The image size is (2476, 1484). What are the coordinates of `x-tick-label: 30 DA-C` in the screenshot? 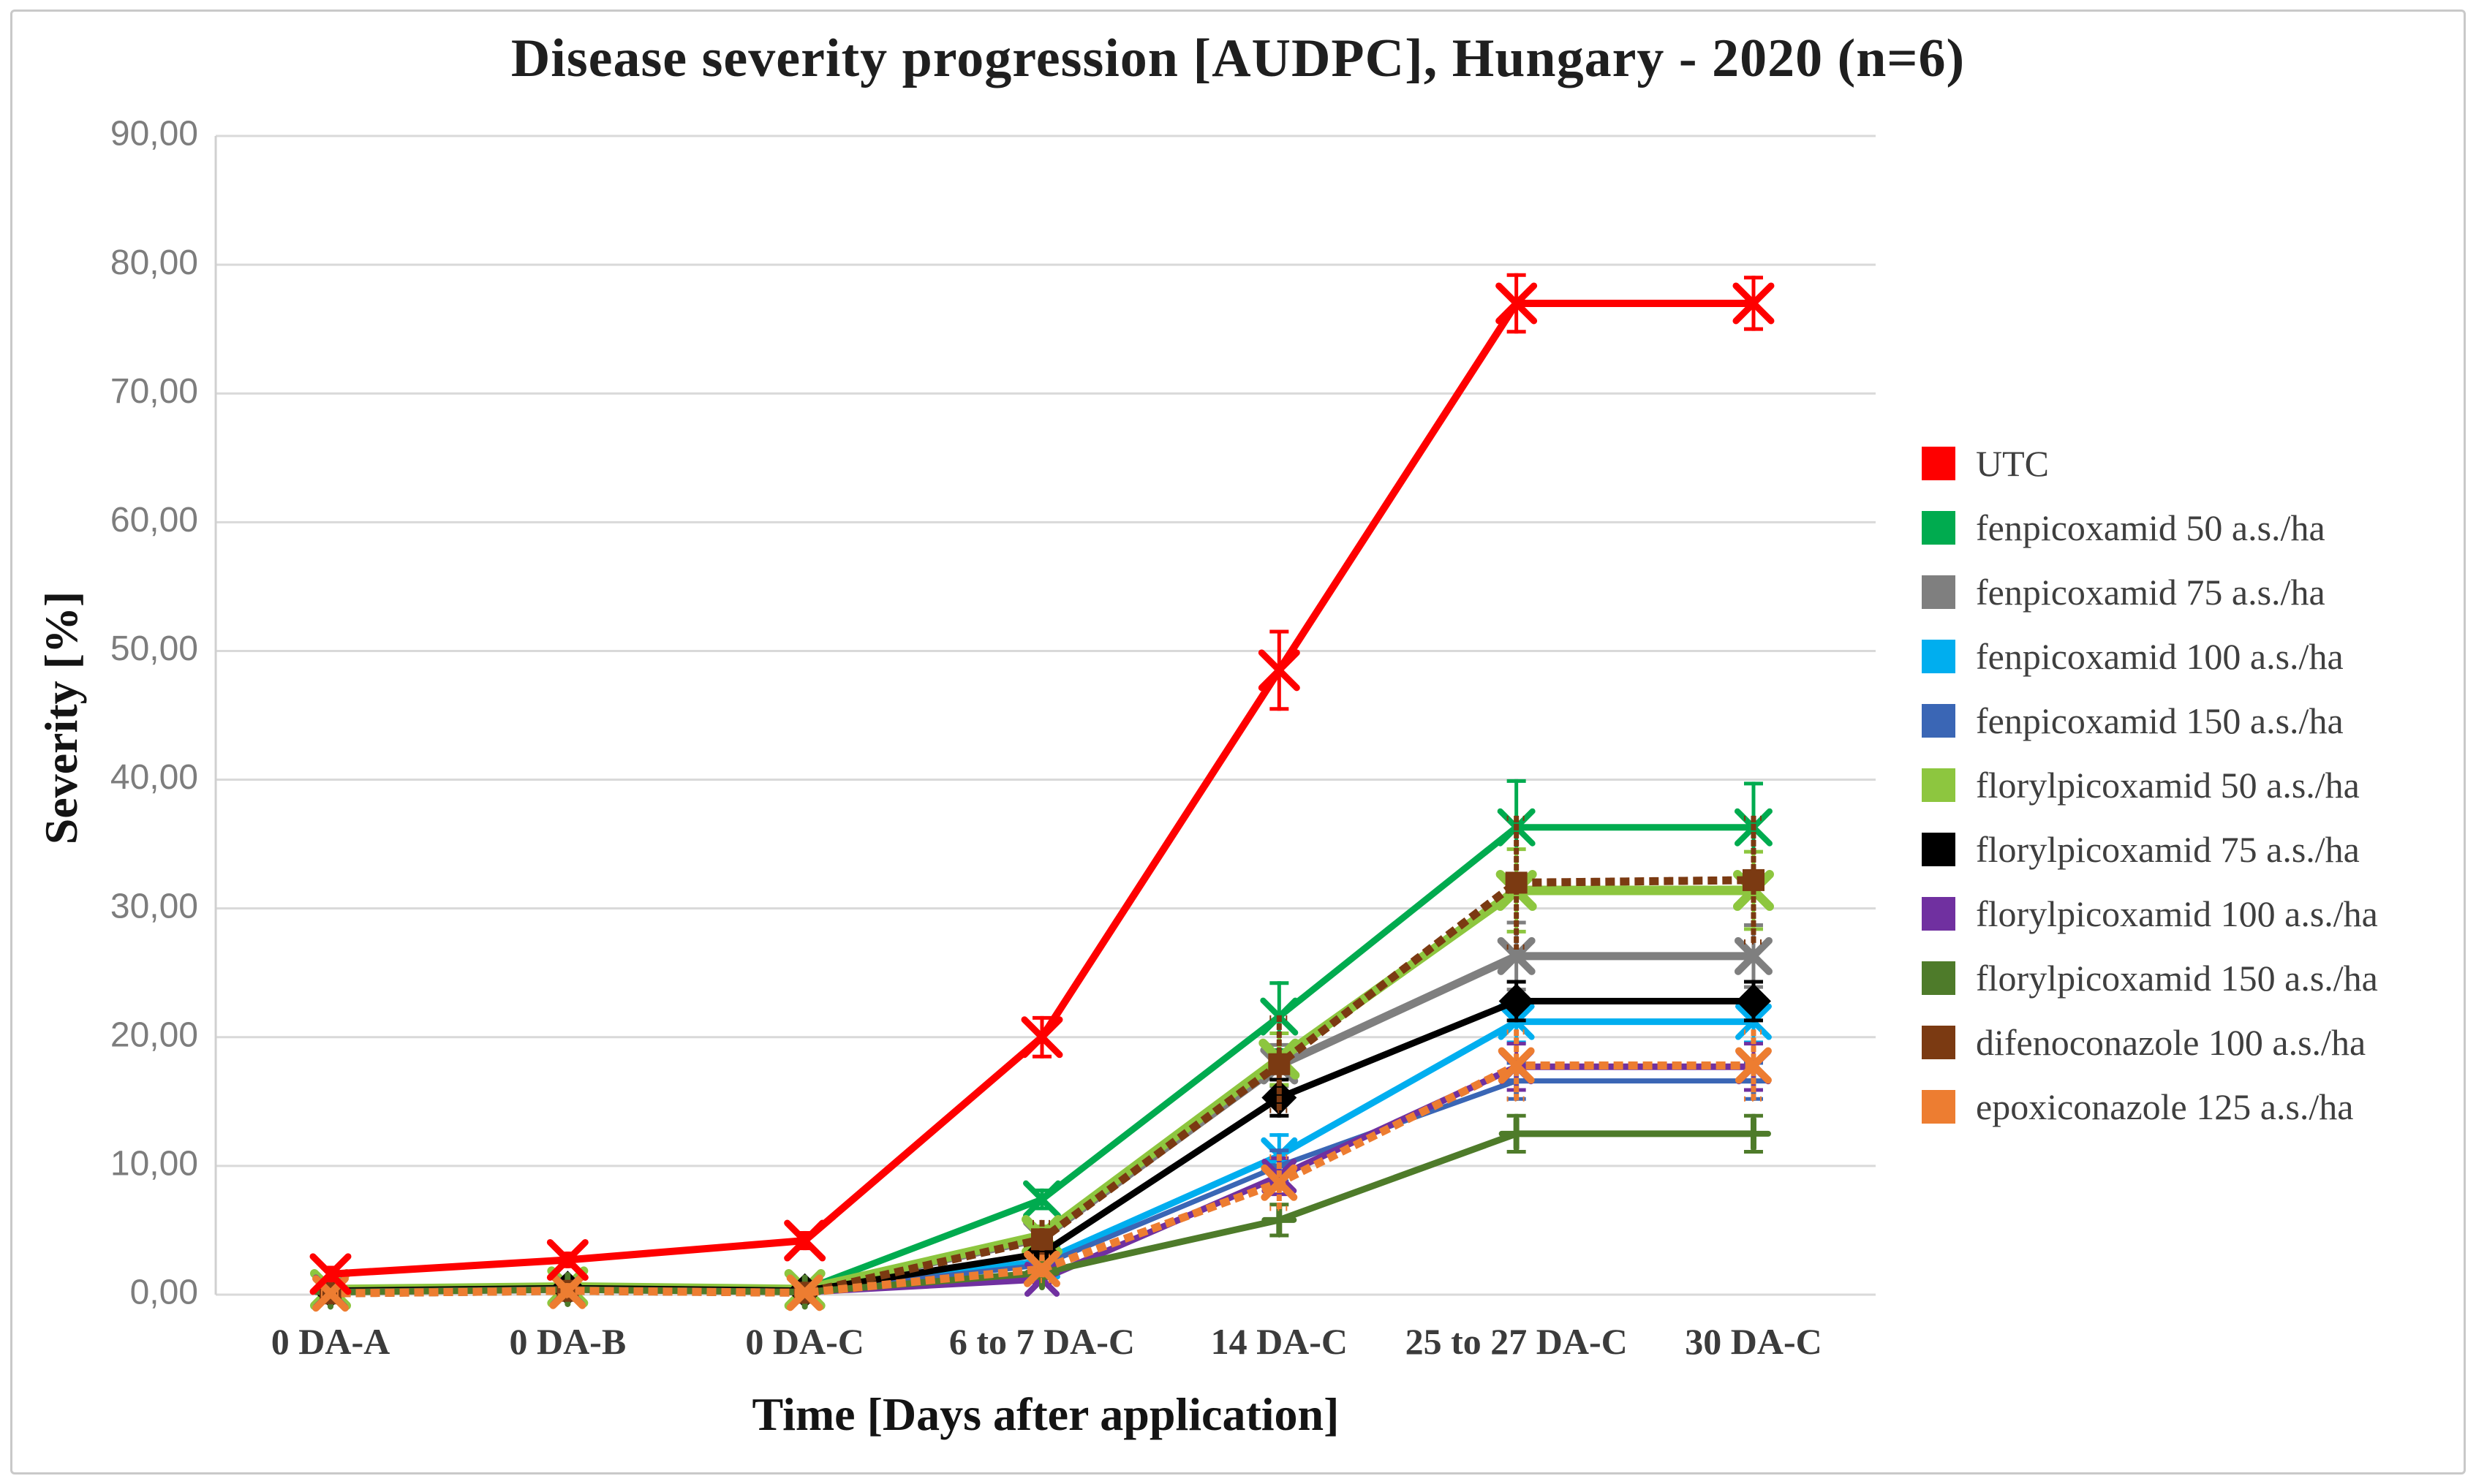 It's located at (1754, 1341).